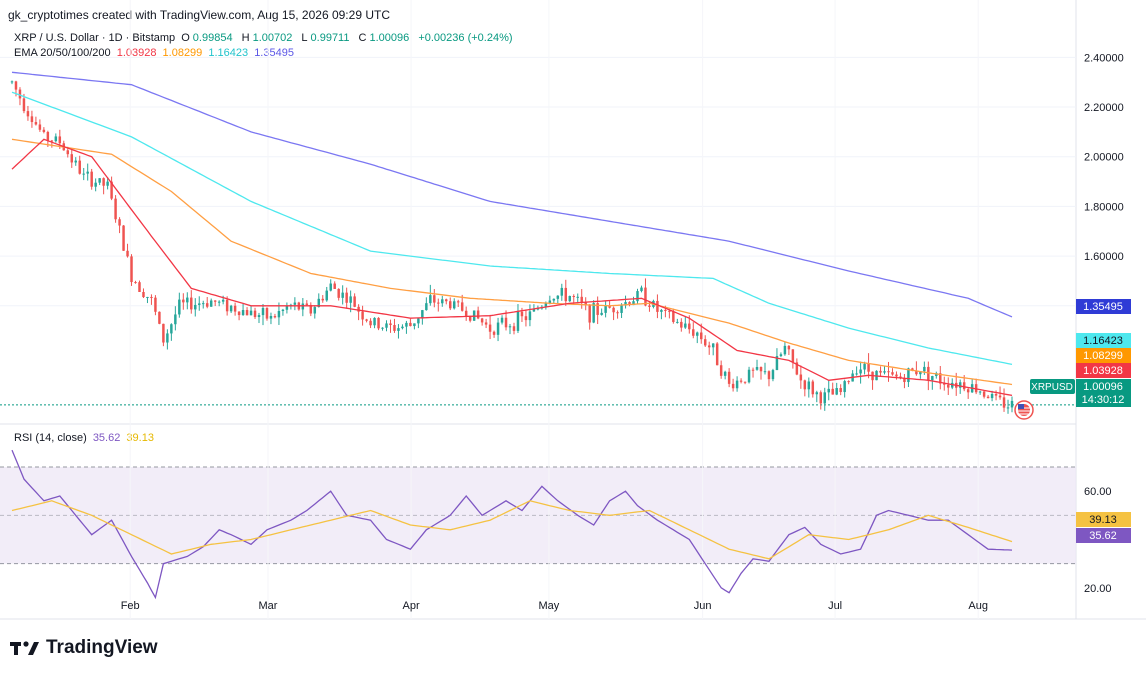  Describe the element at coordinates (1098, 540) in the screenshot. I see `rsi-axis-ticks: 60.00 20.00` at that location.